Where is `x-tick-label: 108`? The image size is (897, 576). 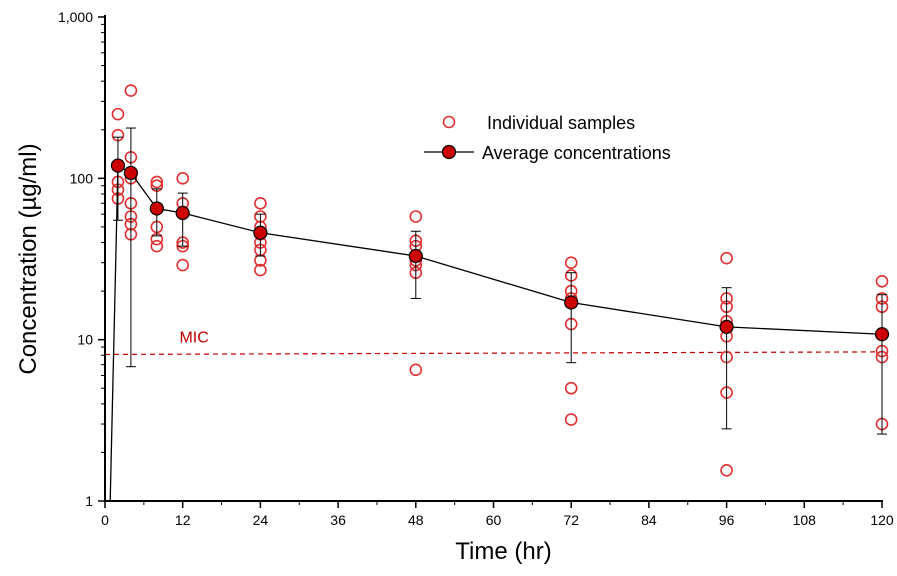
x-tick-label: 108 is located at coordinates (805, 520).